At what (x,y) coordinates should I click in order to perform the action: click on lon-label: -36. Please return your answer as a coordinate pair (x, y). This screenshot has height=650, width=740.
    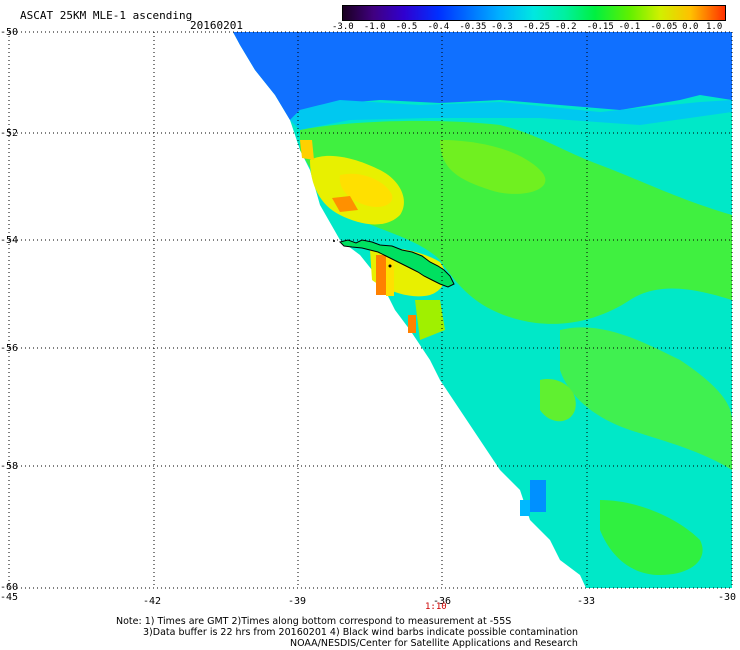
    Looking at the image, I should click on (442, 601).